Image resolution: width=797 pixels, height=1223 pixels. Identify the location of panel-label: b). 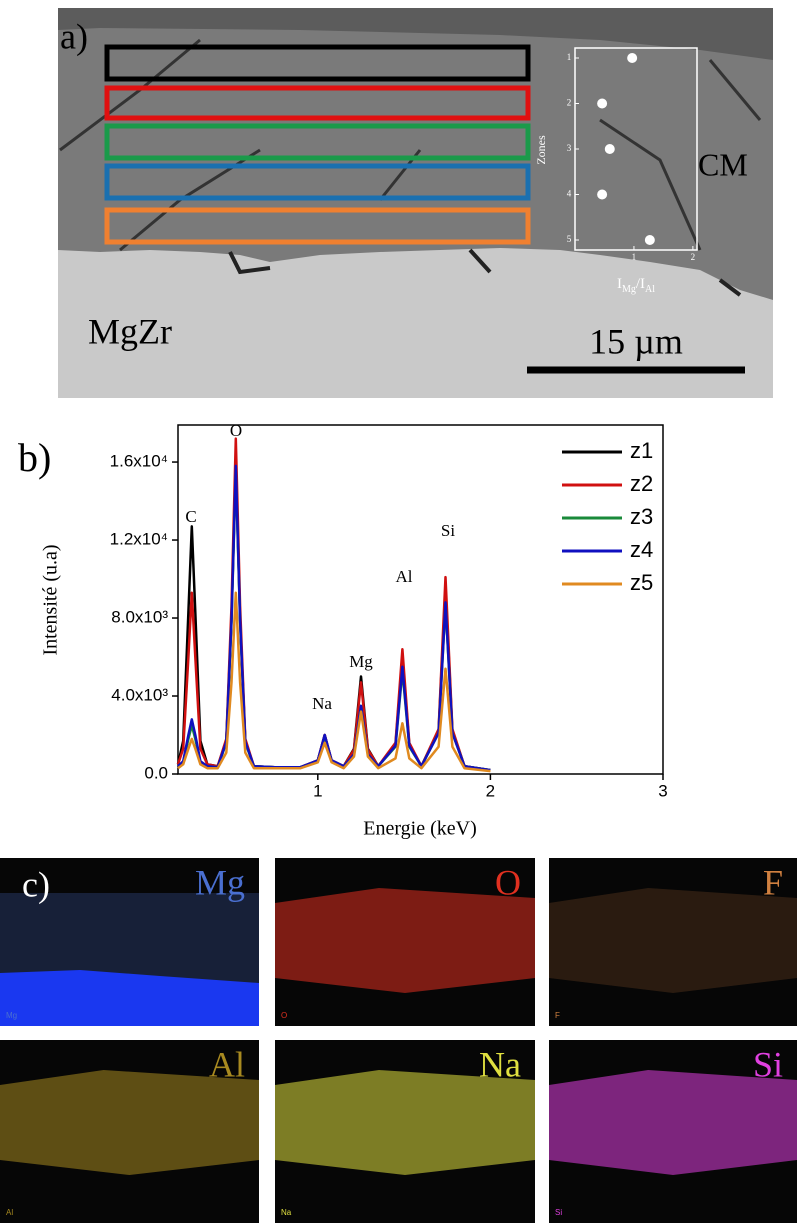
(34, 457).